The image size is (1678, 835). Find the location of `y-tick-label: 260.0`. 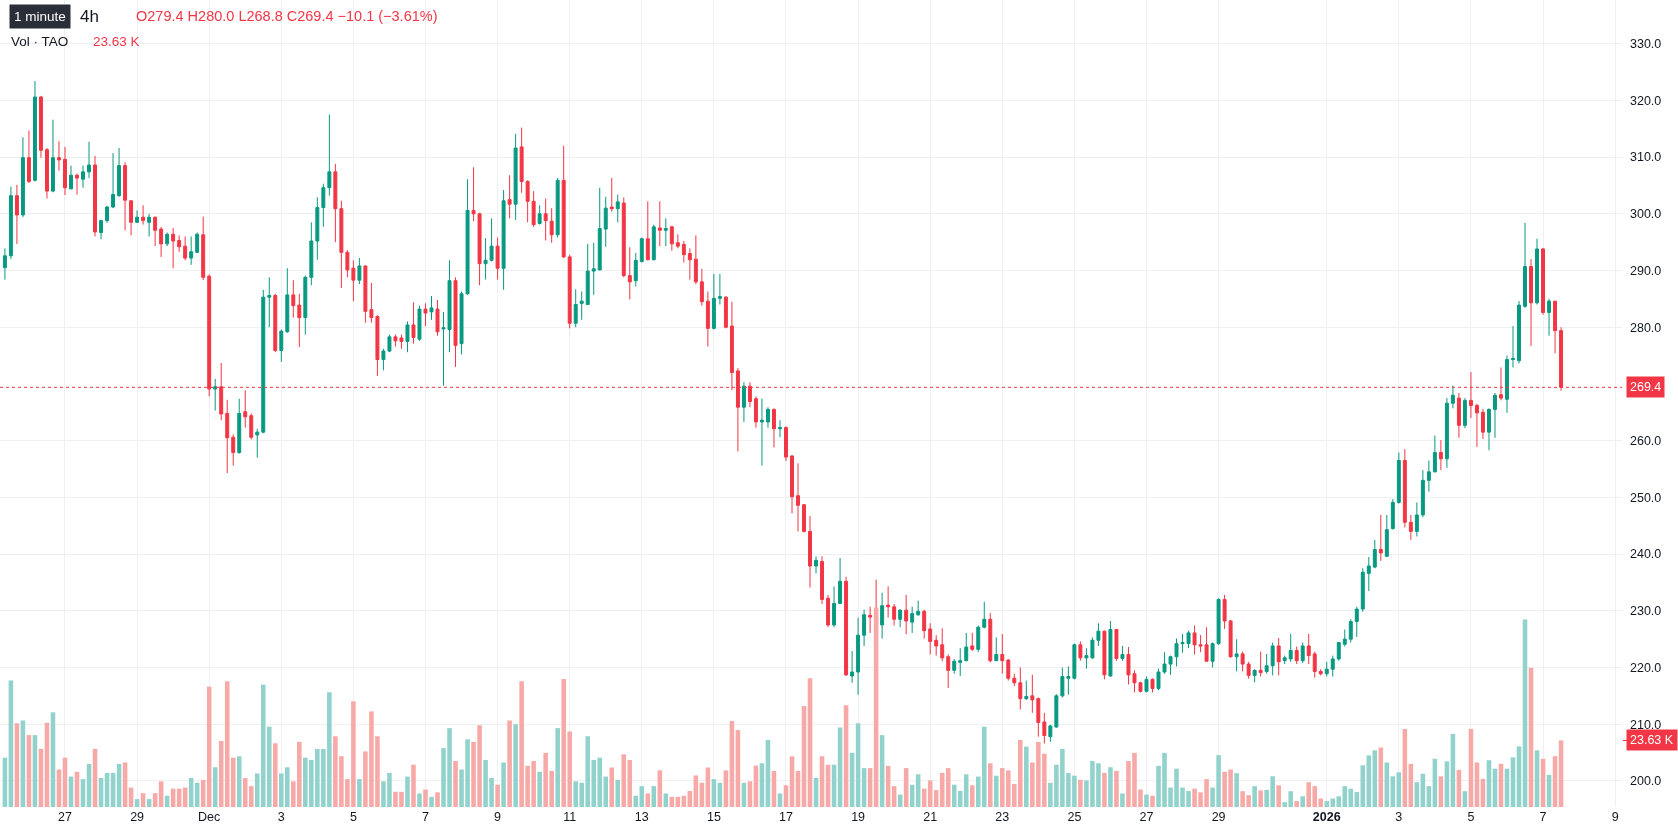

y-tick-label: 260.0 is located at coordinates (1646, 441).